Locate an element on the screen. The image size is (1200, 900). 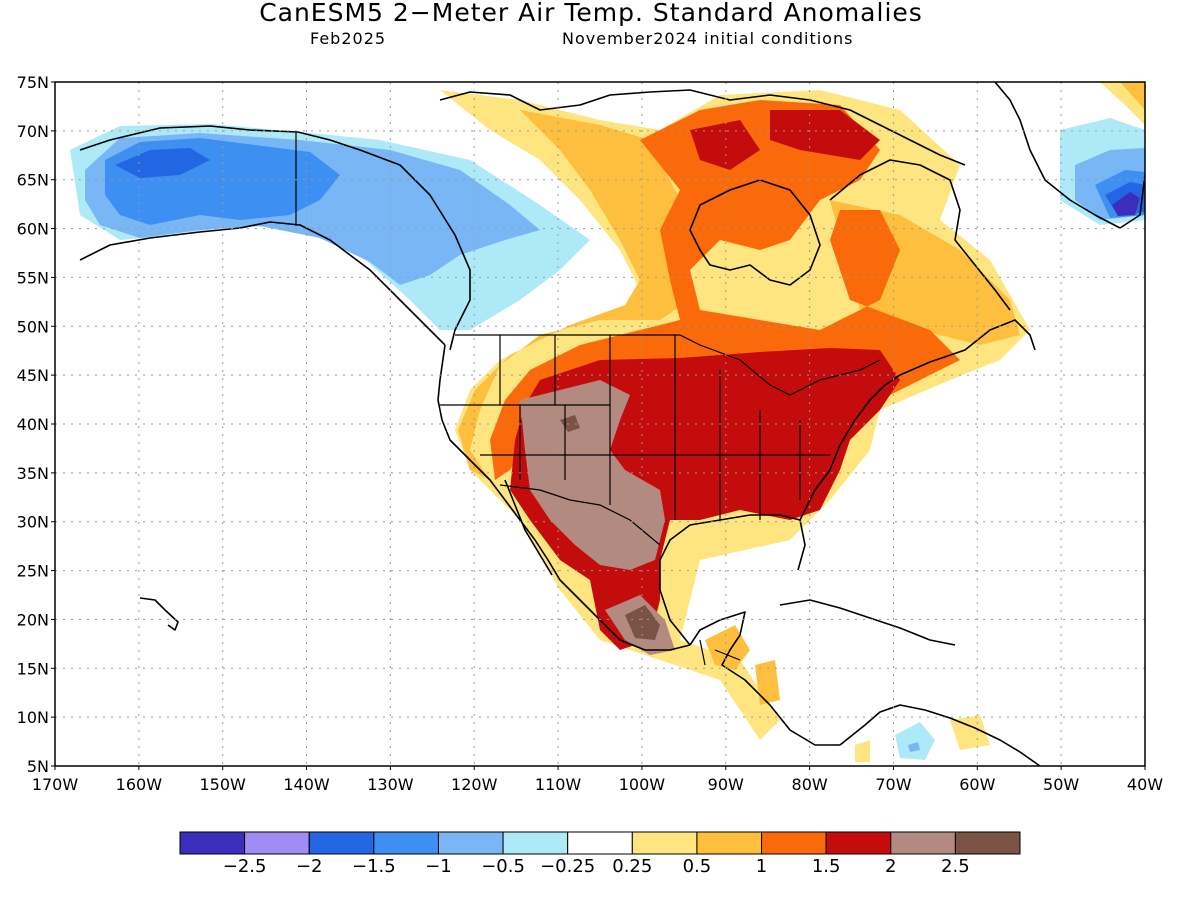
lat-label: 30N is located at coordinates (33, 522).